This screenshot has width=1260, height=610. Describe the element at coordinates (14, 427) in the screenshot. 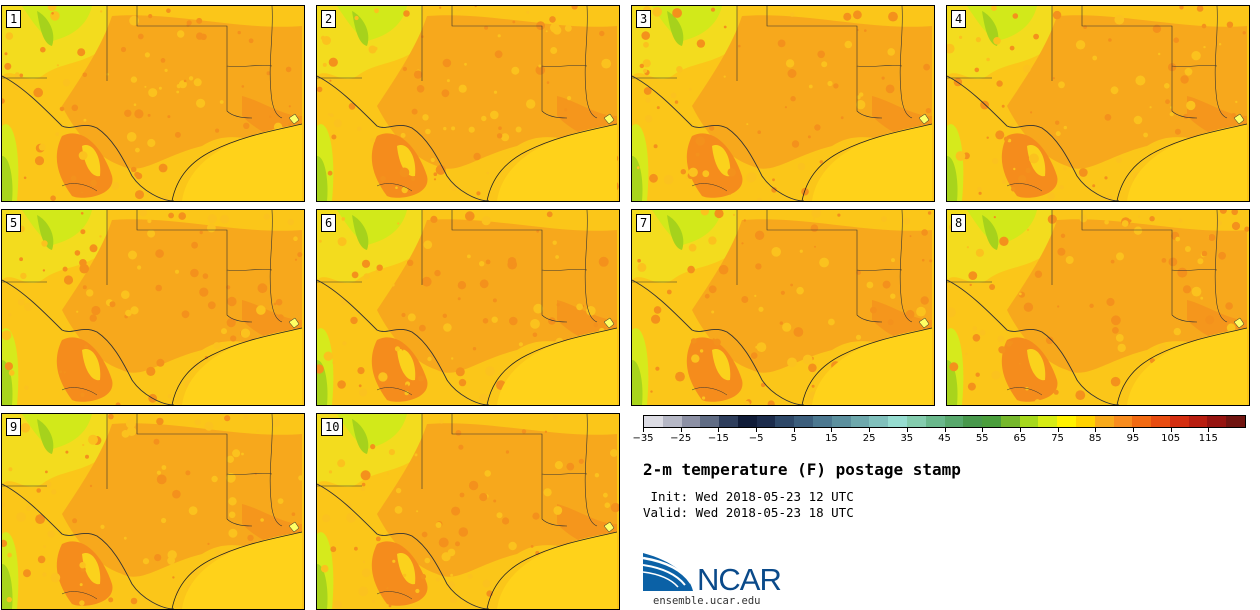

I see `member-number: 9` at that location.